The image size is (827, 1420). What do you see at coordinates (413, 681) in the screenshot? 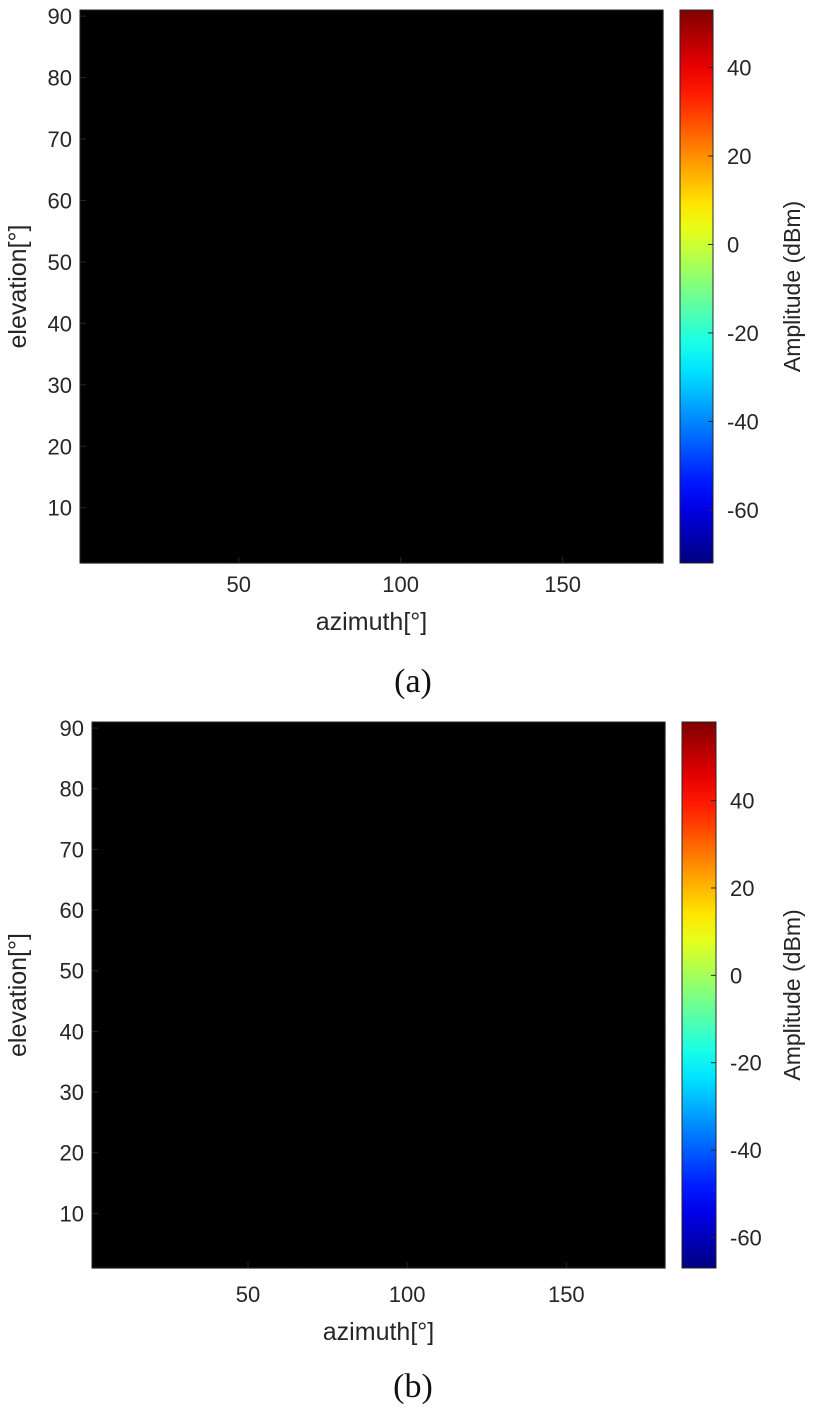
I see `panel-caption: (a)` at bounding box center [413, 681].